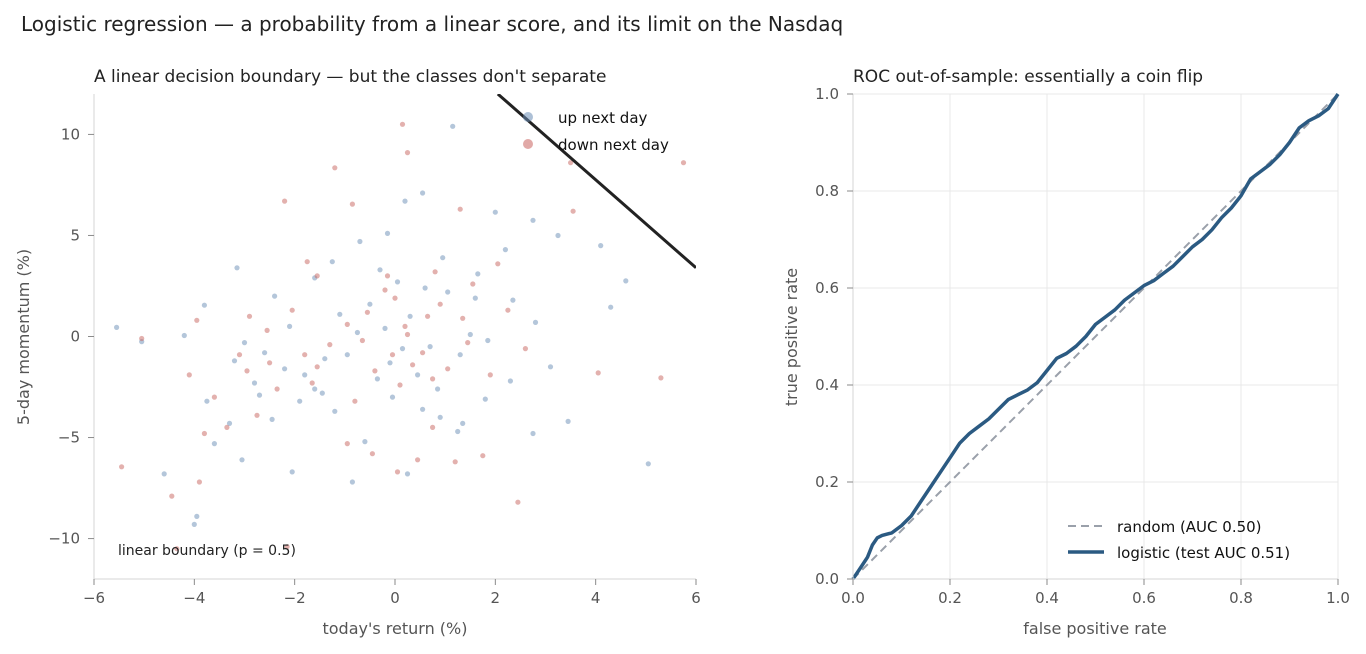 This screenshot has height=654, width=1366. I want to click on scatter-x-tick-label: 0, so click(395, 598).